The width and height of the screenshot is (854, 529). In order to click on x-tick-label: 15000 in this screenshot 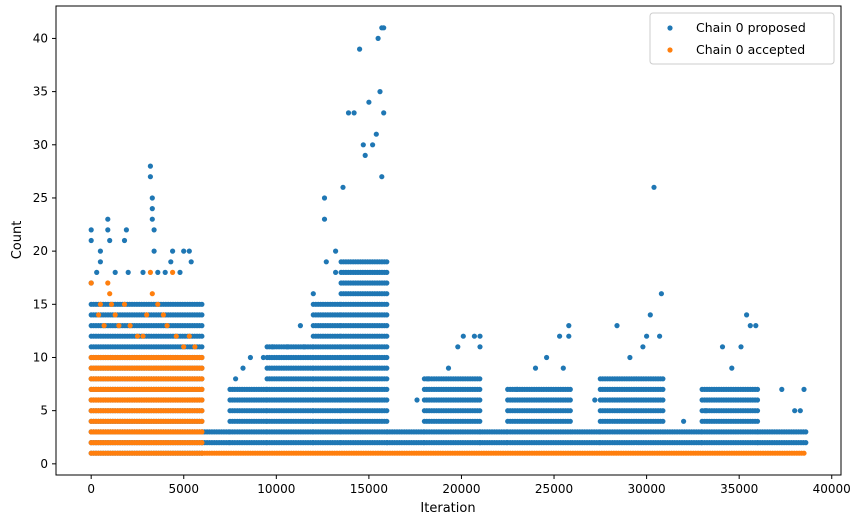, I will do `click(369, 489)`.